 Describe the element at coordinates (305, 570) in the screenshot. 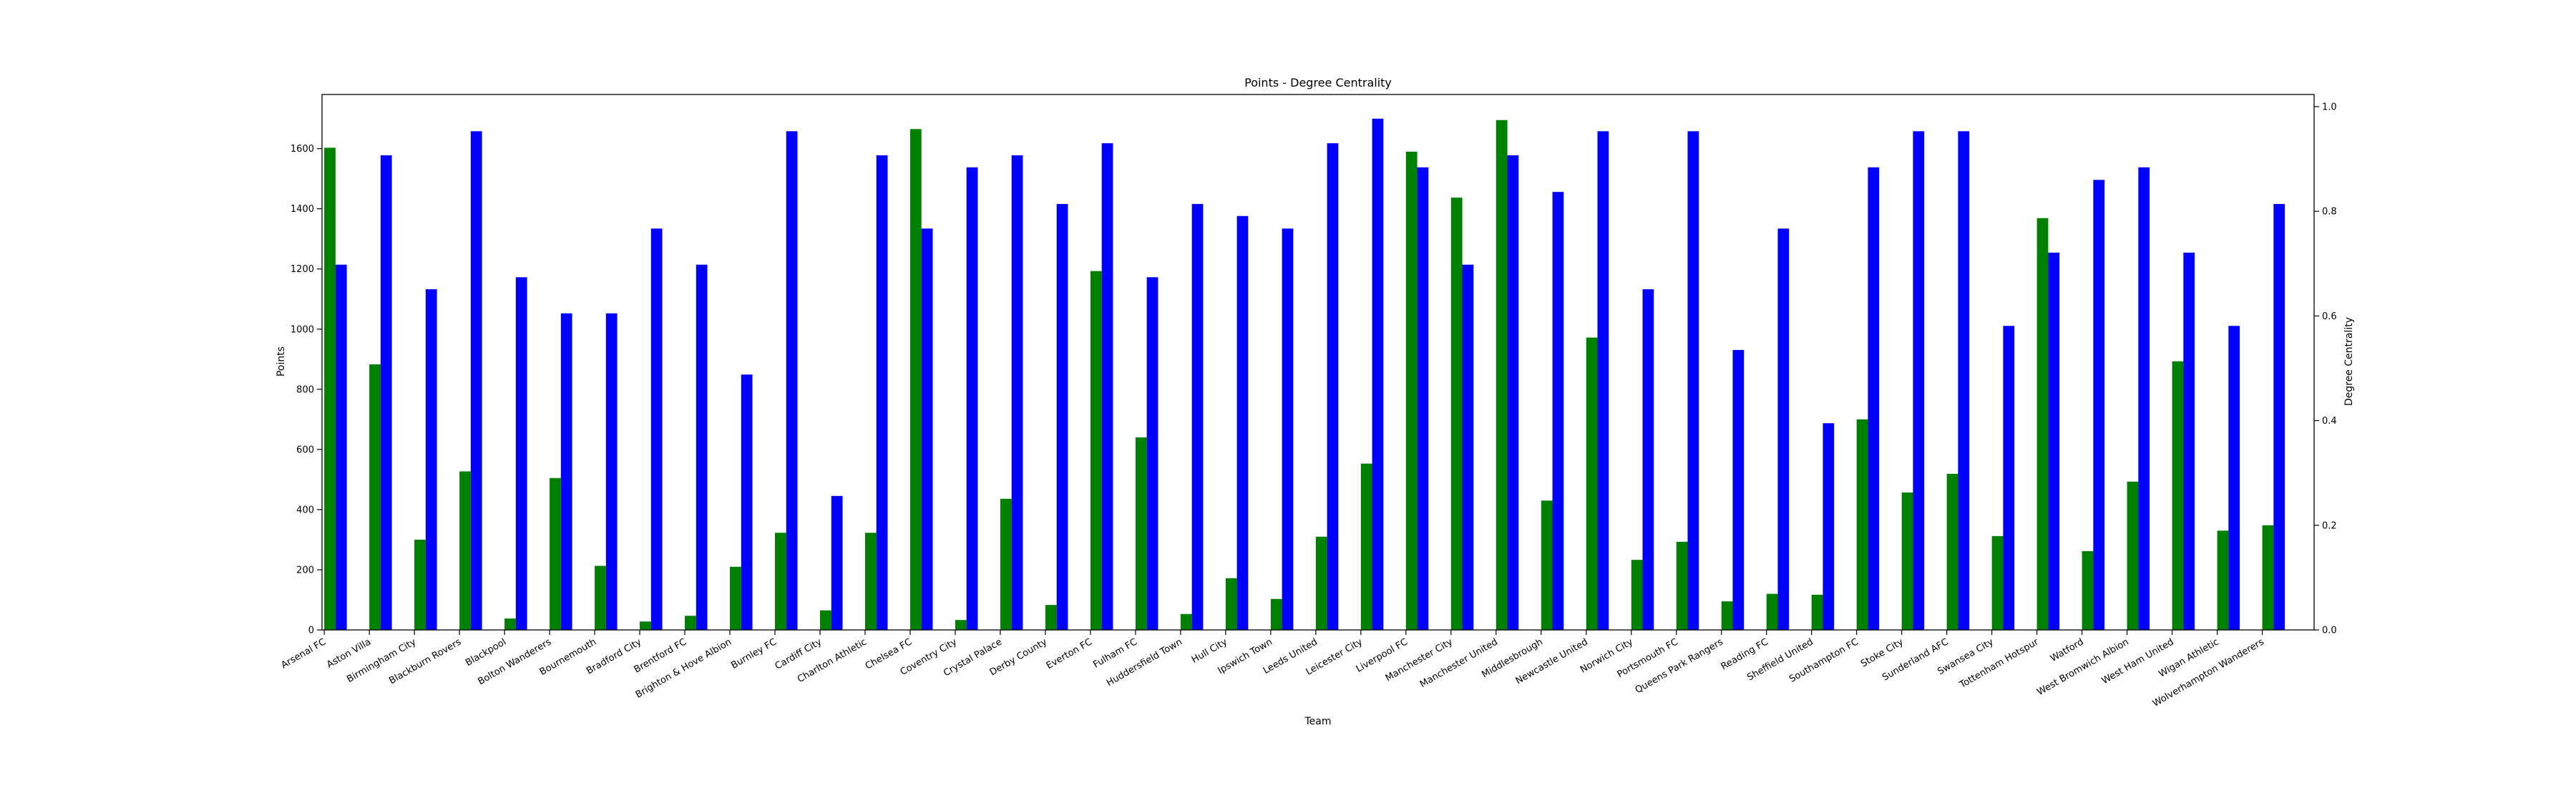

I see `y-tick-label-left: 200` at that location.